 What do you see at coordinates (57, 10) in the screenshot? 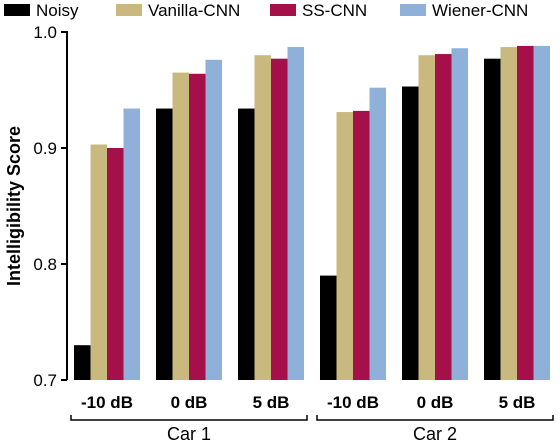
I see `legend-label: Noisy` at bounding box center [57, 10].